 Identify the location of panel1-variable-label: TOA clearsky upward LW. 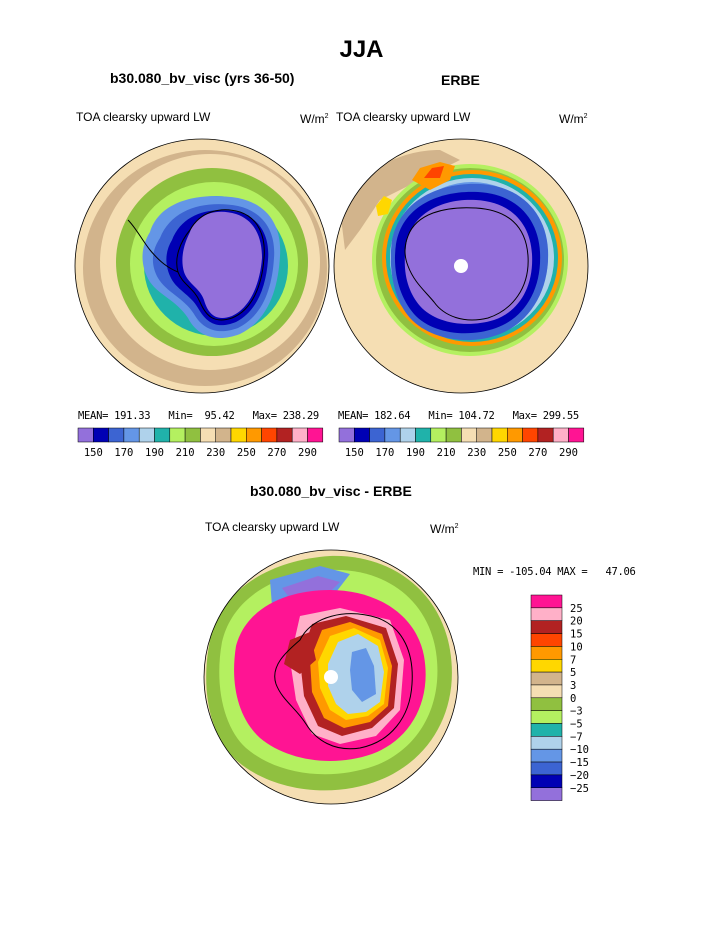
(143, 117).